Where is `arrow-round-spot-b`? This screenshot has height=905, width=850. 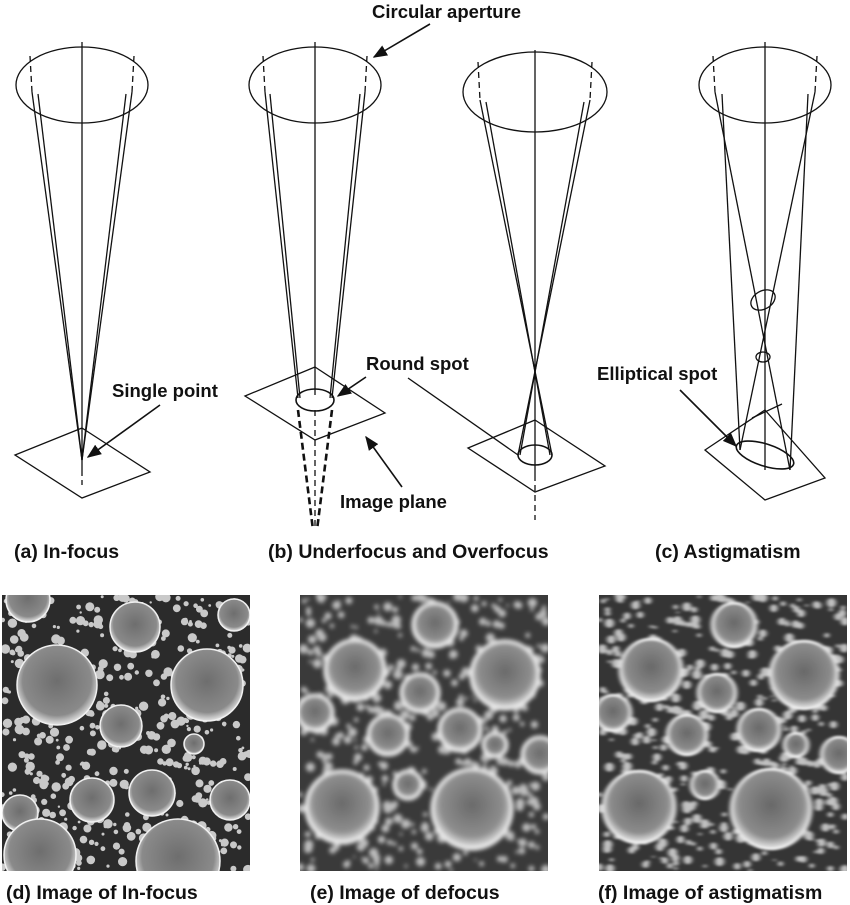
arrow-round-spot-b is located at coordinates (351, 386).